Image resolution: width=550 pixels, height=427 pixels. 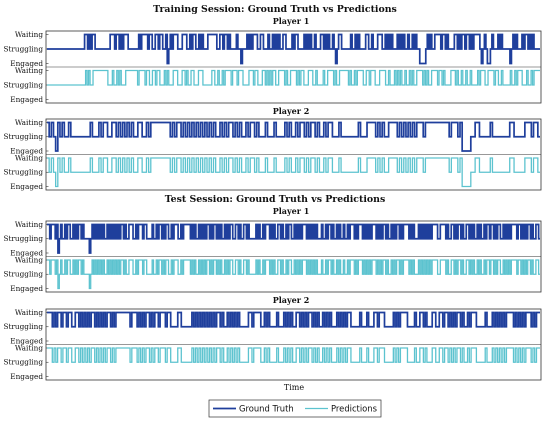 I want to click on legend-box, so click(x=295, y=408).